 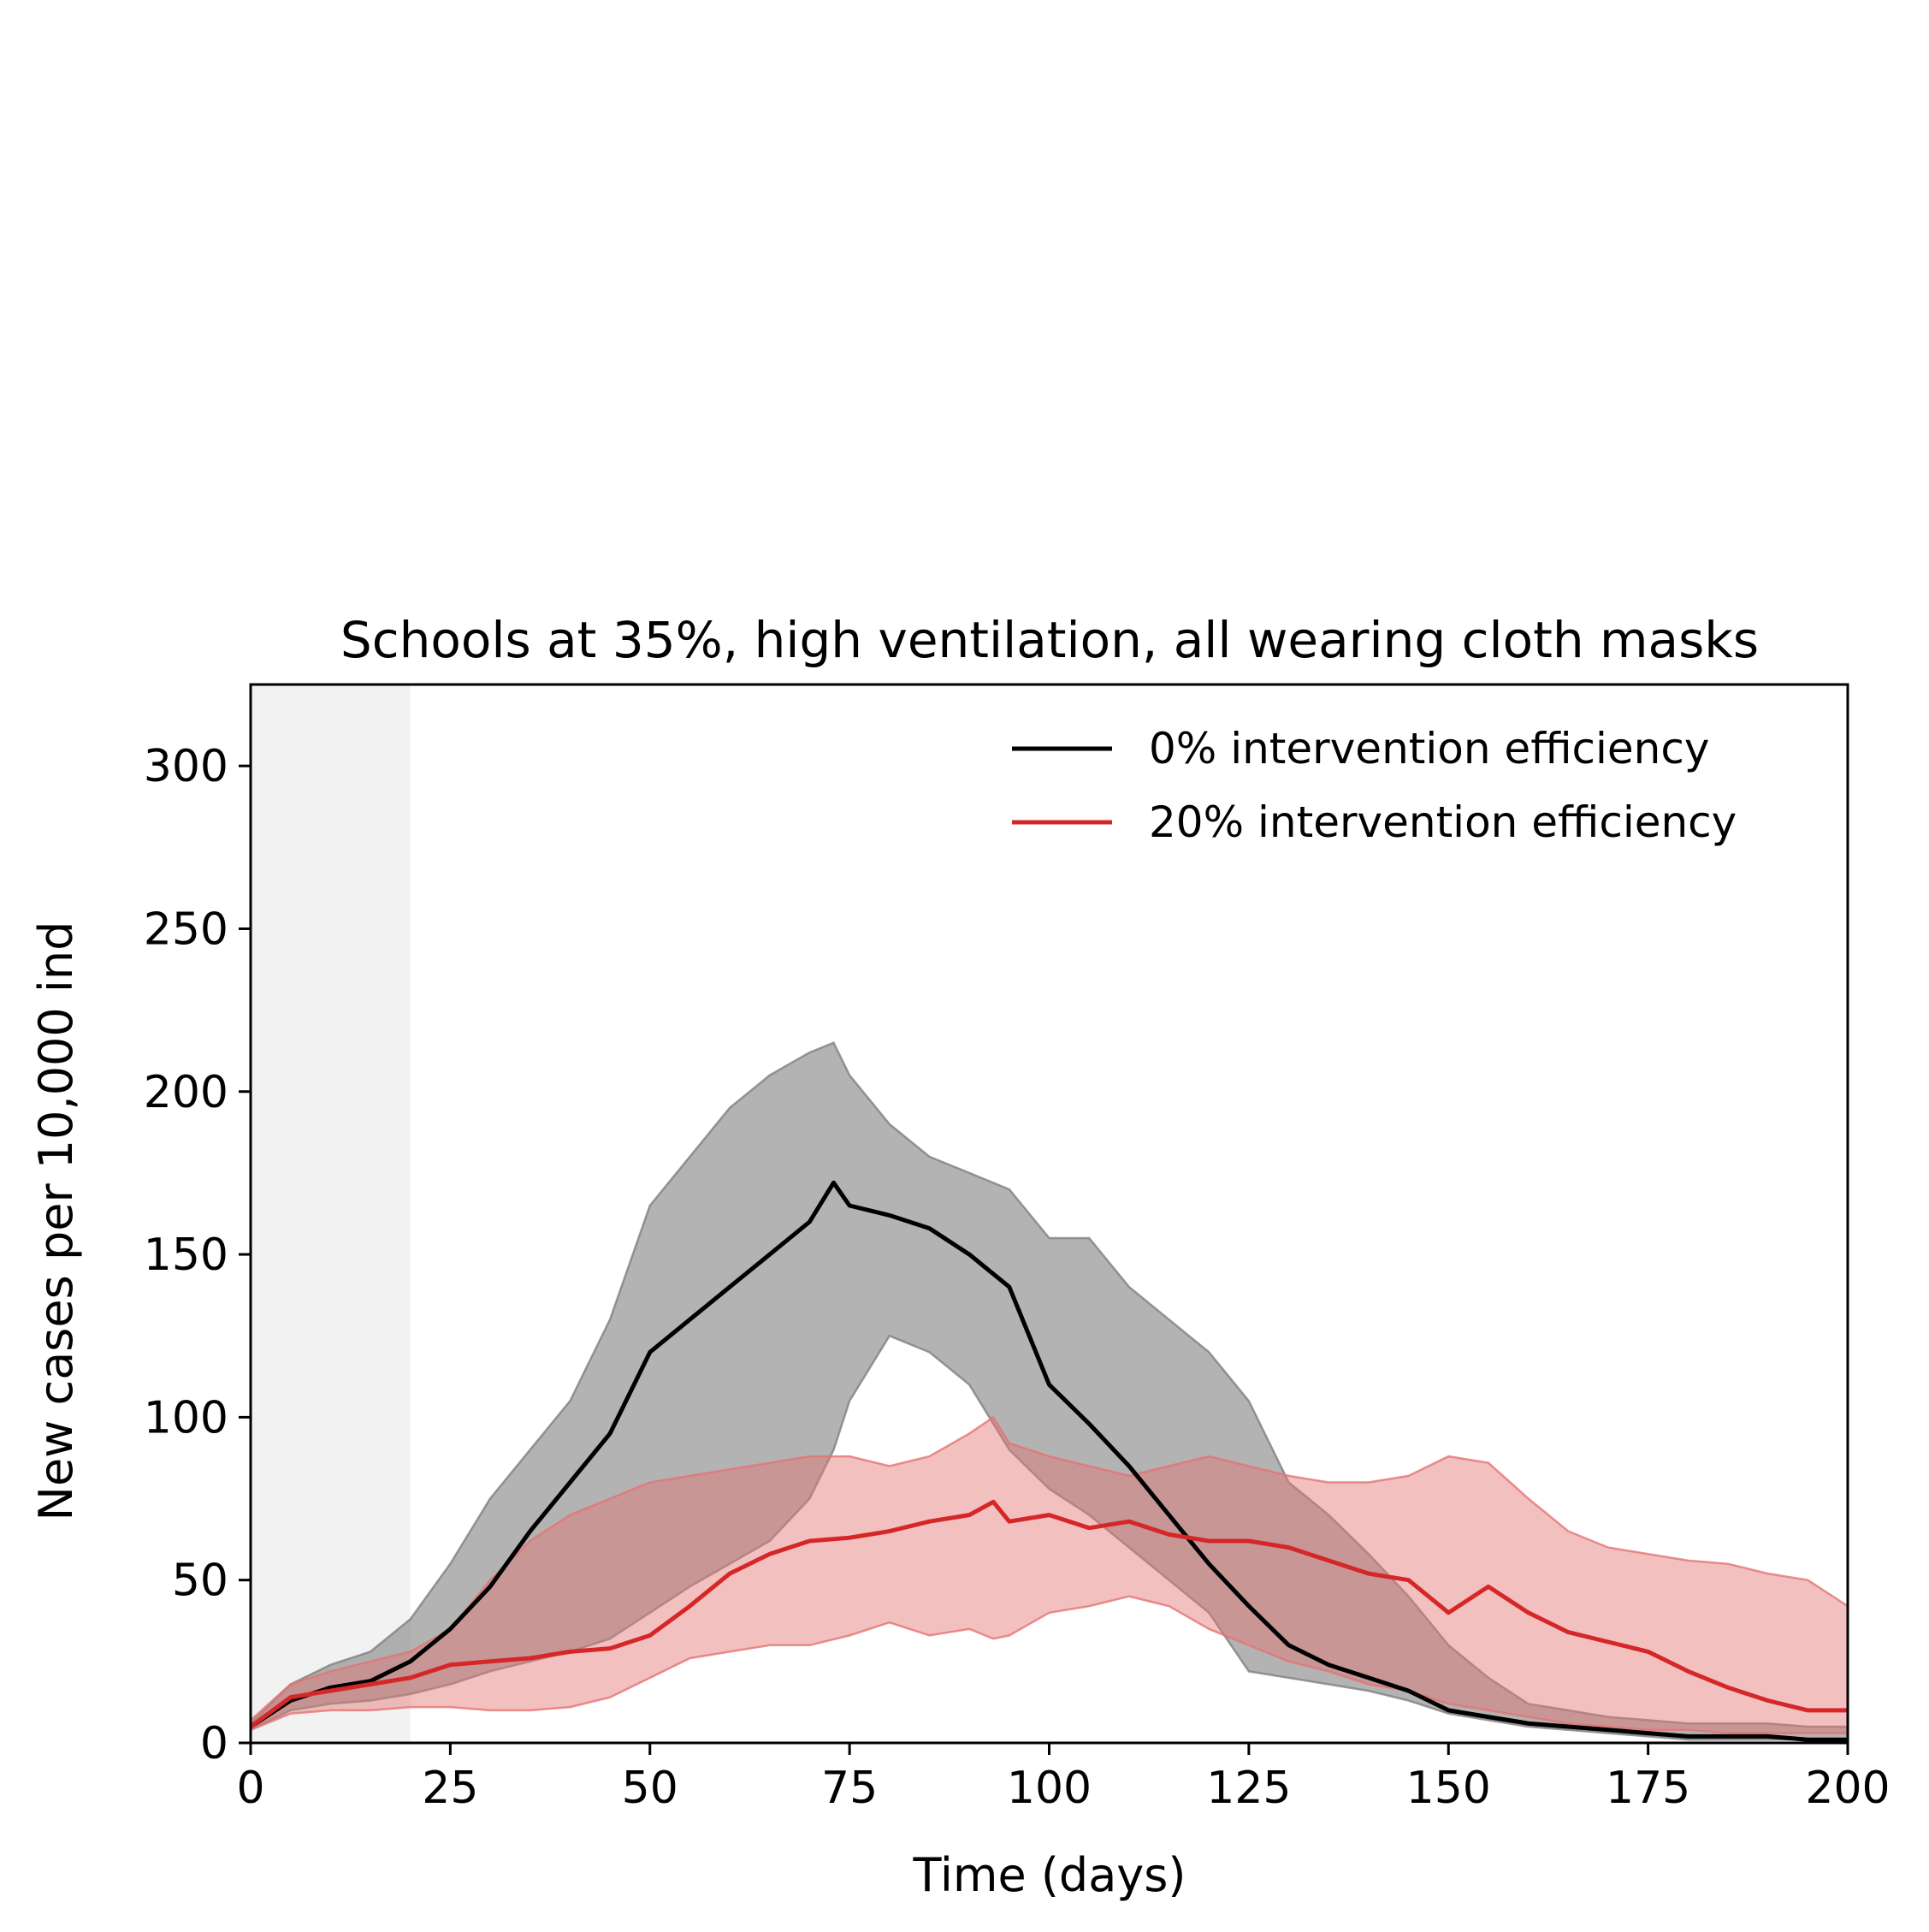 I want to click on series-1-band-upper, so click(x=1049, y=1568).